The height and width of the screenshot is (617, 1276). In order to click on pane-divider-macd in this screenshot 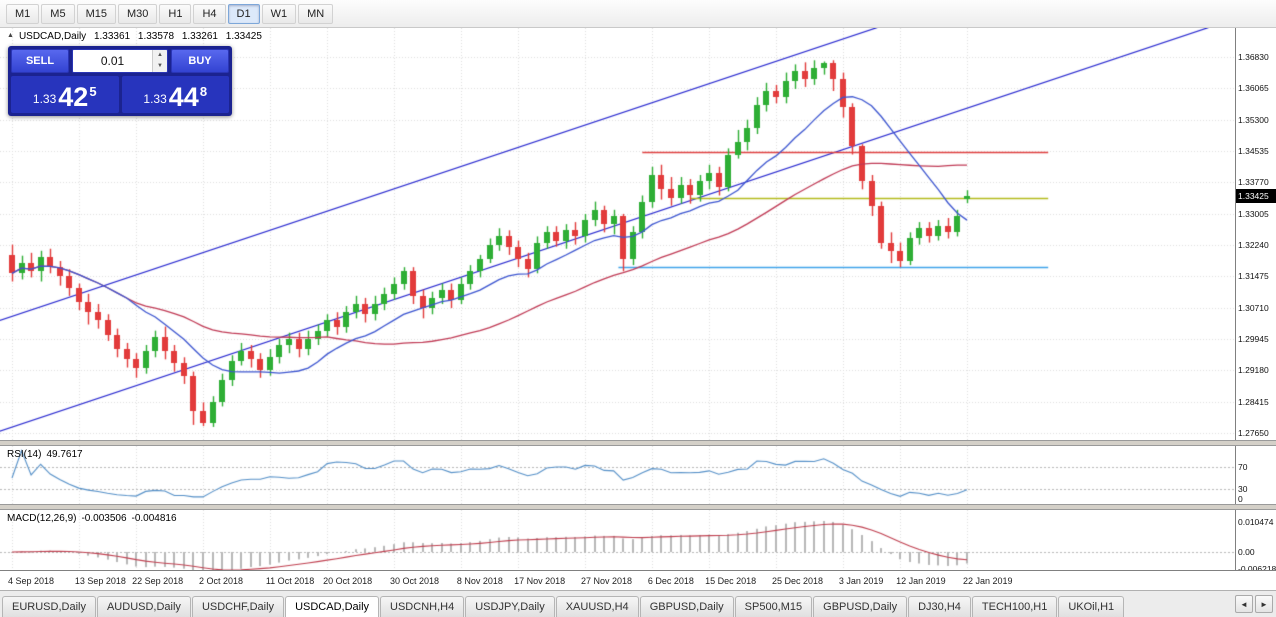, I will do `click(638, 507)`.